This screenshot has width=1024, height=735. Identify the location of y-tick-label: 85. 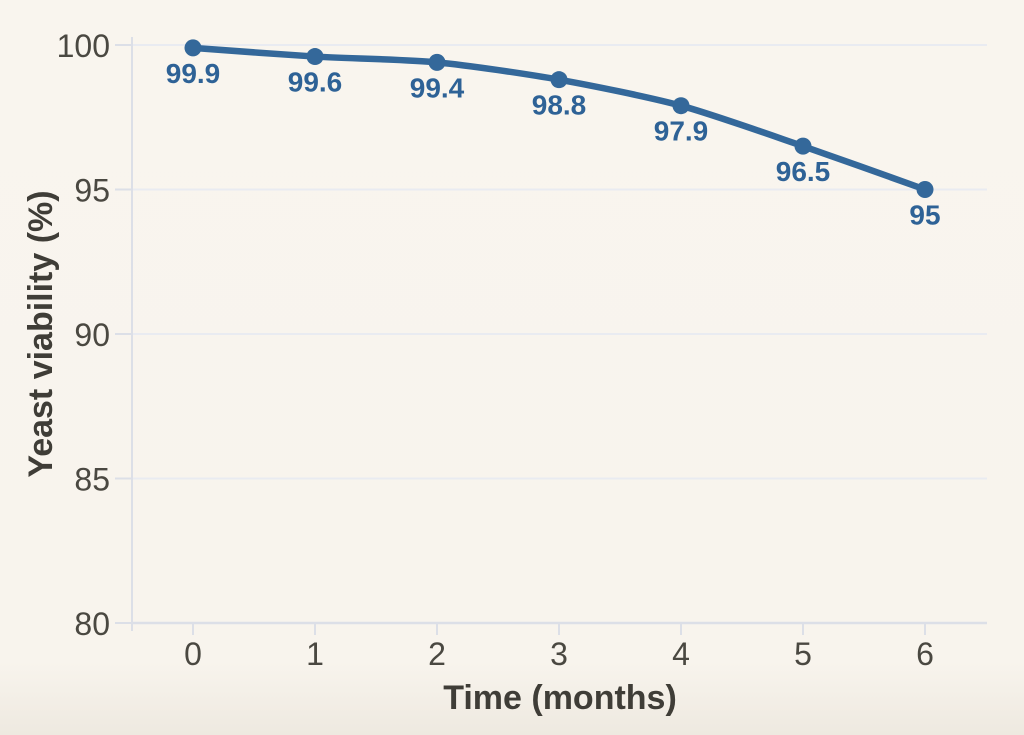
(92, 480).